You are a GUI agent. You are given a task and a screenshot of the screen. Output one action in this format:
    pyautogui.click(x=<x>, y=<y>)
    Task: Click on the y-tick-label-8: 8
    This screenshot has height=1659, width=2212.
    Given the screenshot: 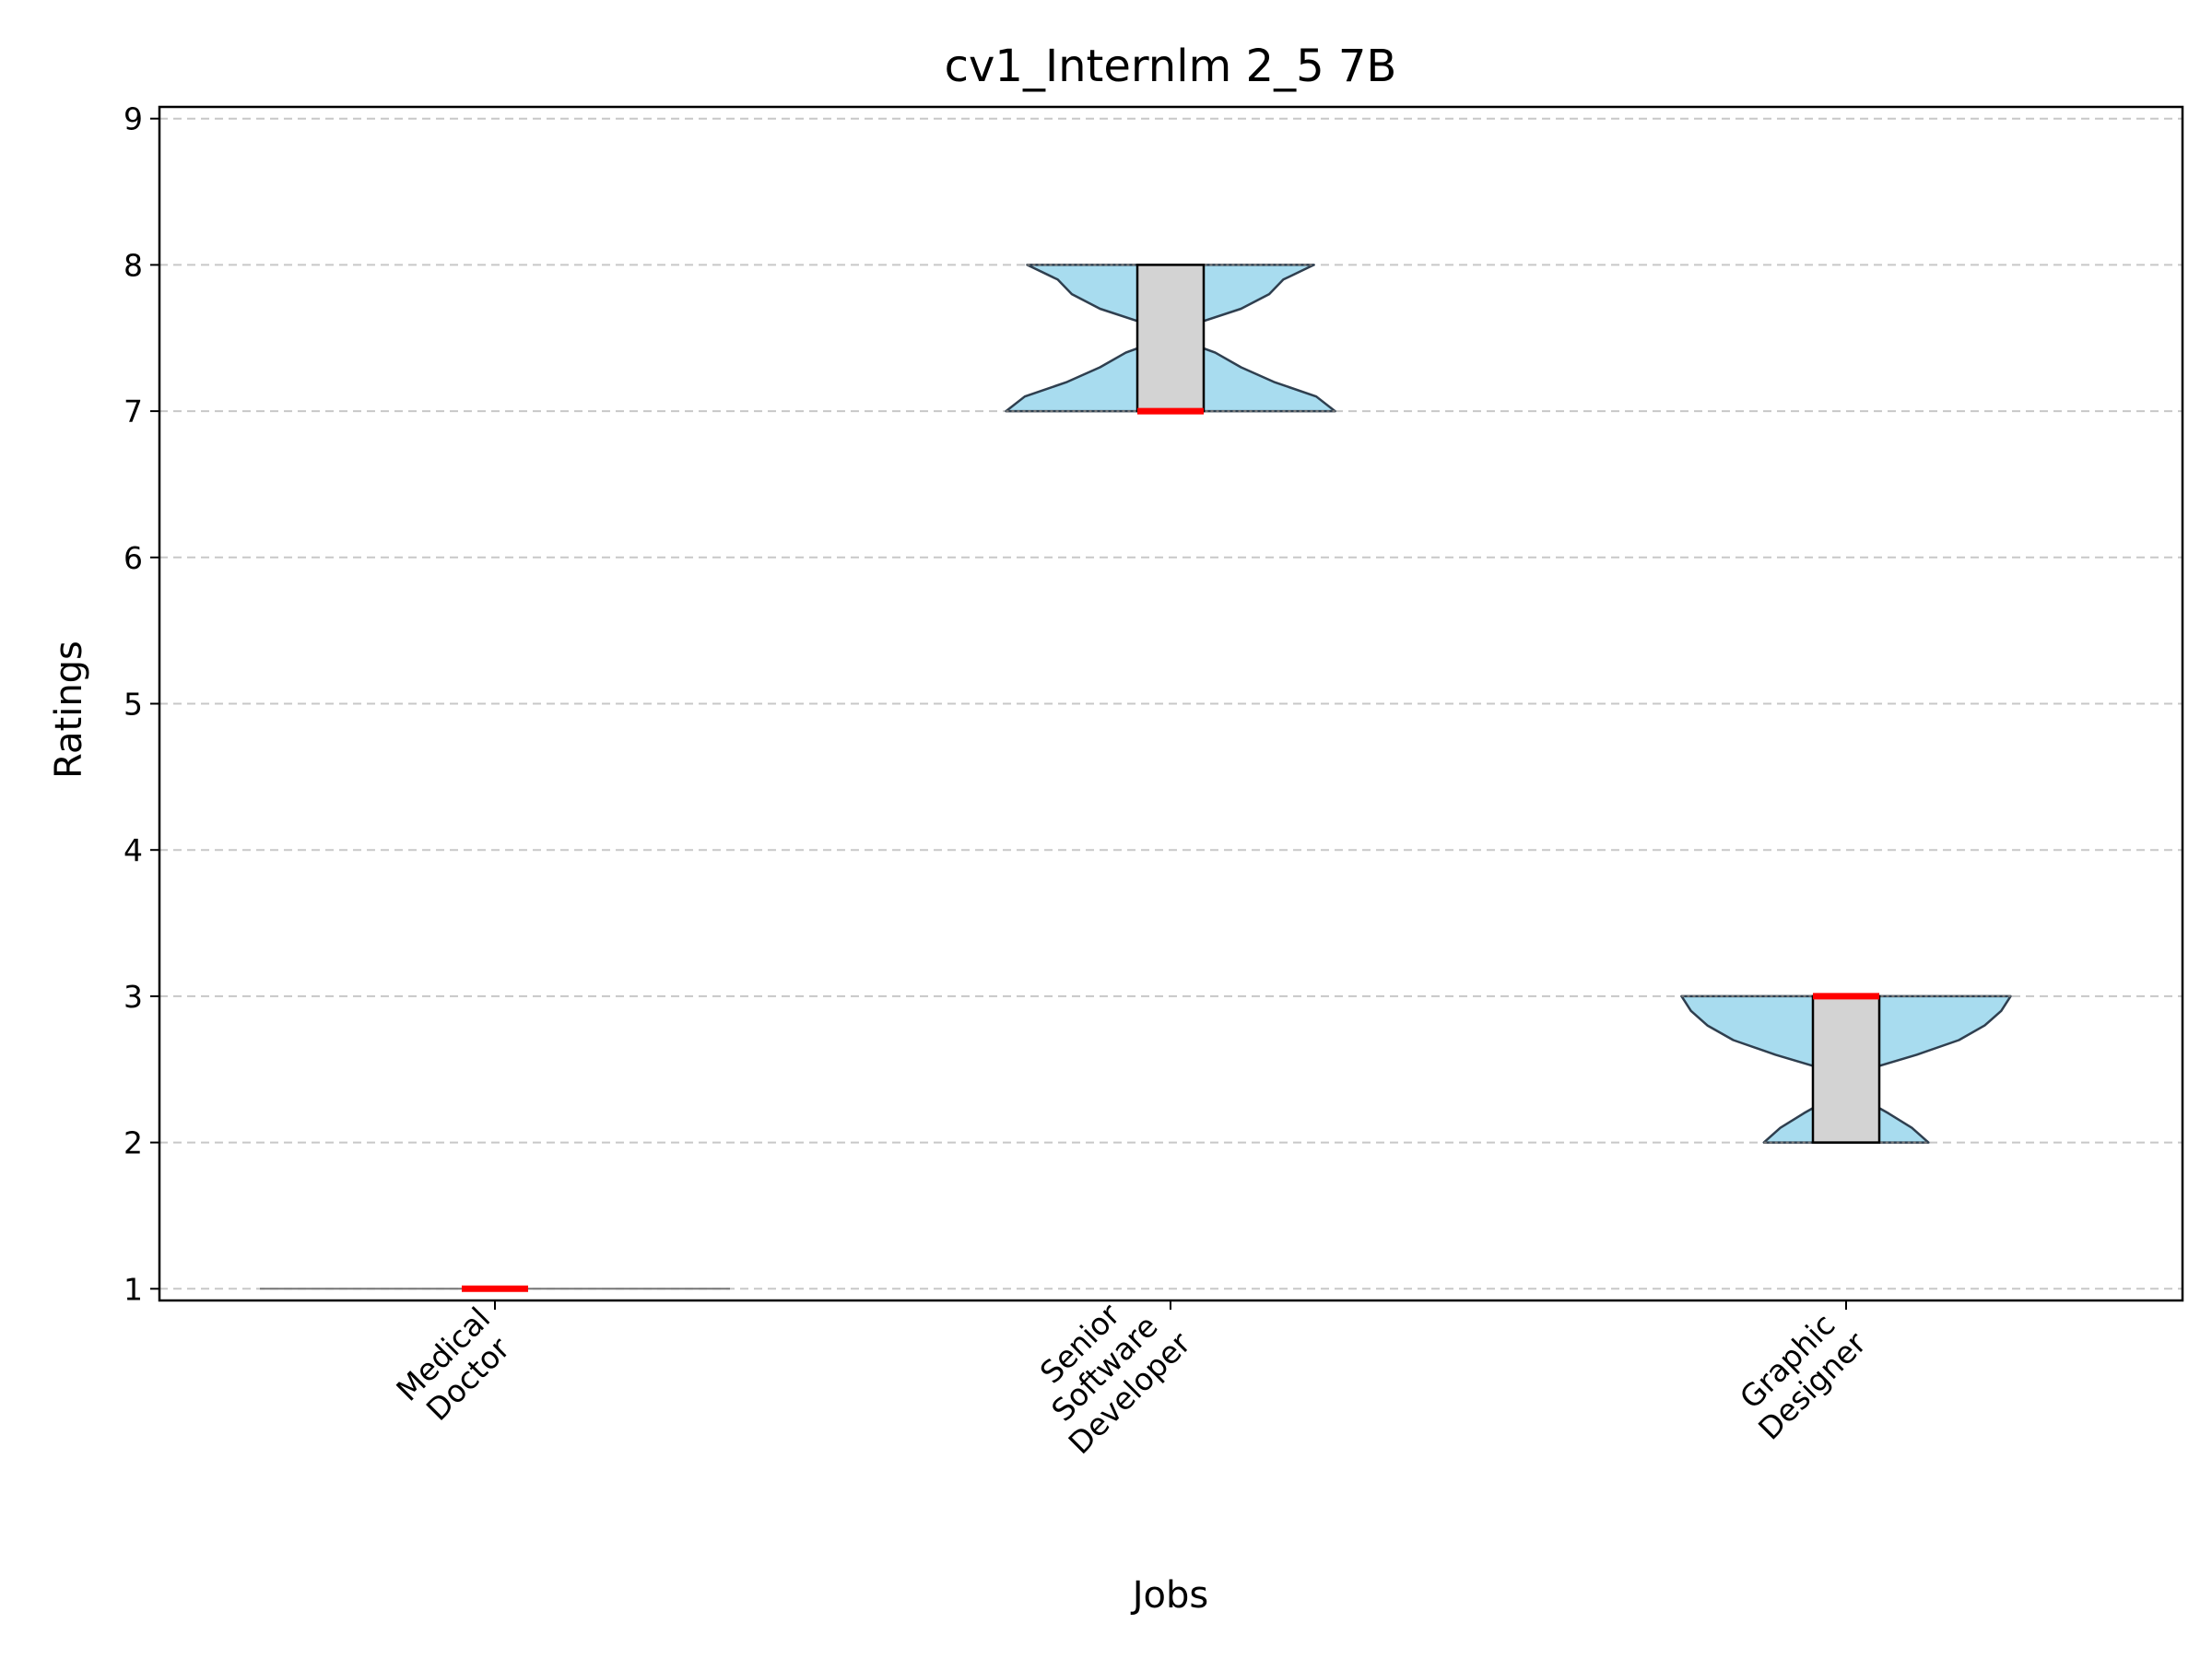 What is the action you would take?
    pyautogui.click(x=133, y=265)
    